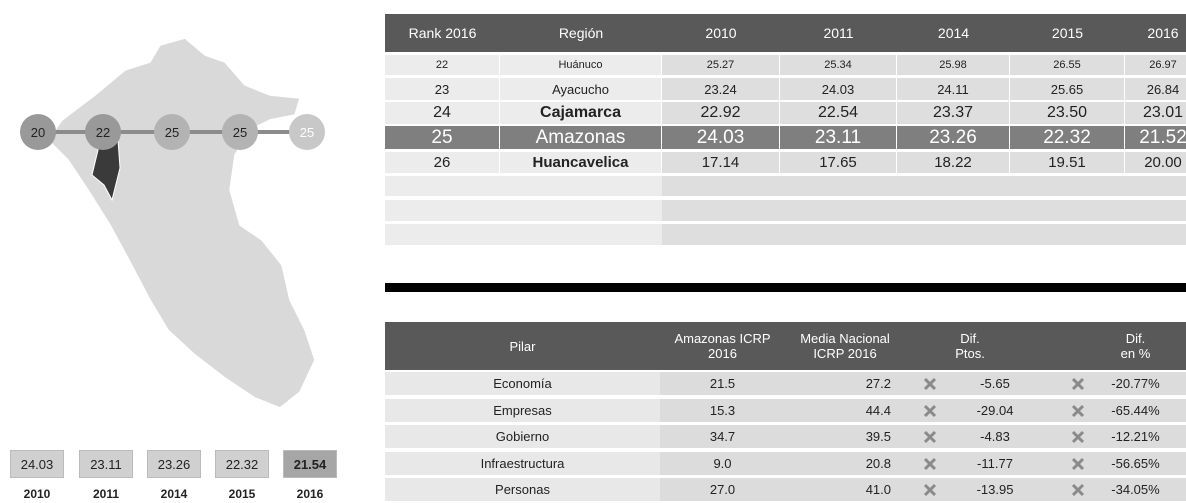 Image resolution: width=1186 pixels, height=503 pixels. Describe the element at coordinates (174, 493) in the screenshot. I see `year-label: 2014` at that location.